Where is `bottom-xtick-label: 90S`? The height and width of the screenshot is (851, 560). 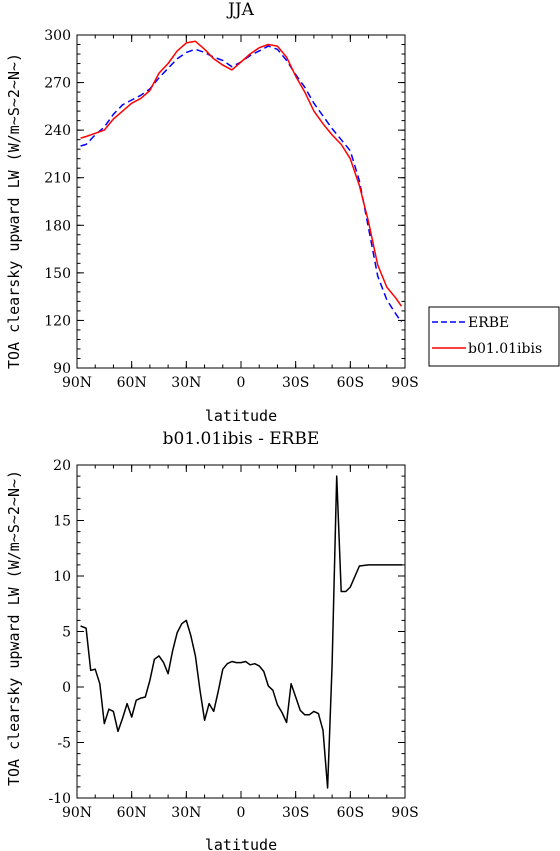
bottom-xtick-label: 90S is located at coordinates (404, 813).